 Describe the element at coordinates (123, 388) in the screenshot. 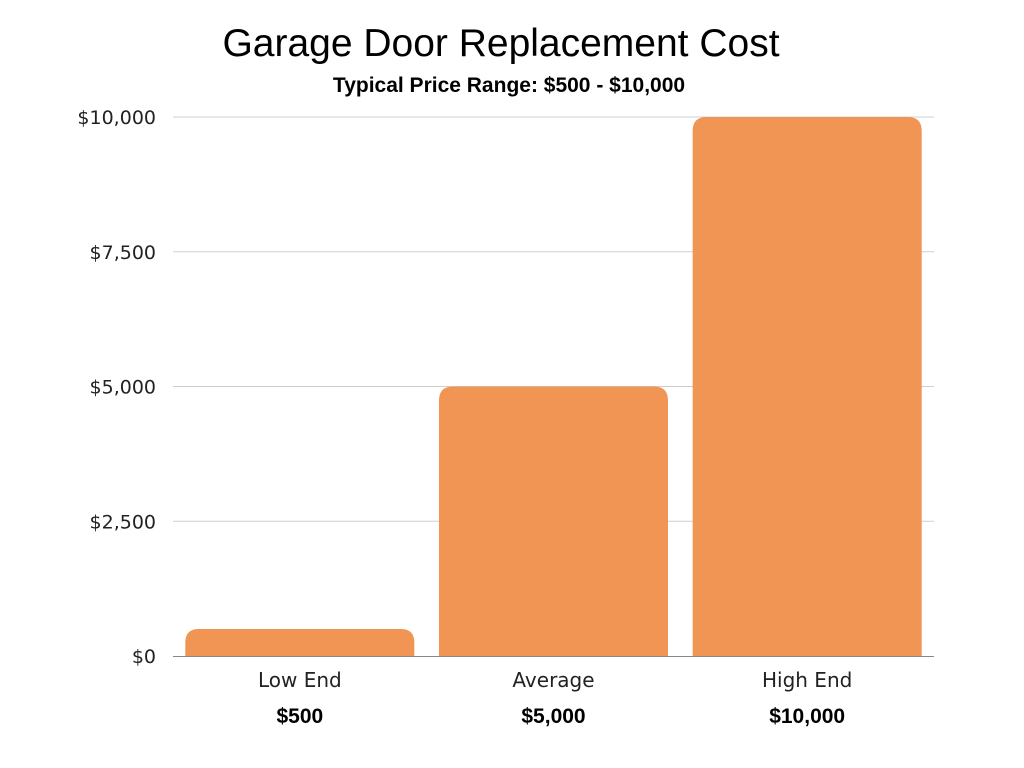

I see `y-tick-label: $5,000` at that location.